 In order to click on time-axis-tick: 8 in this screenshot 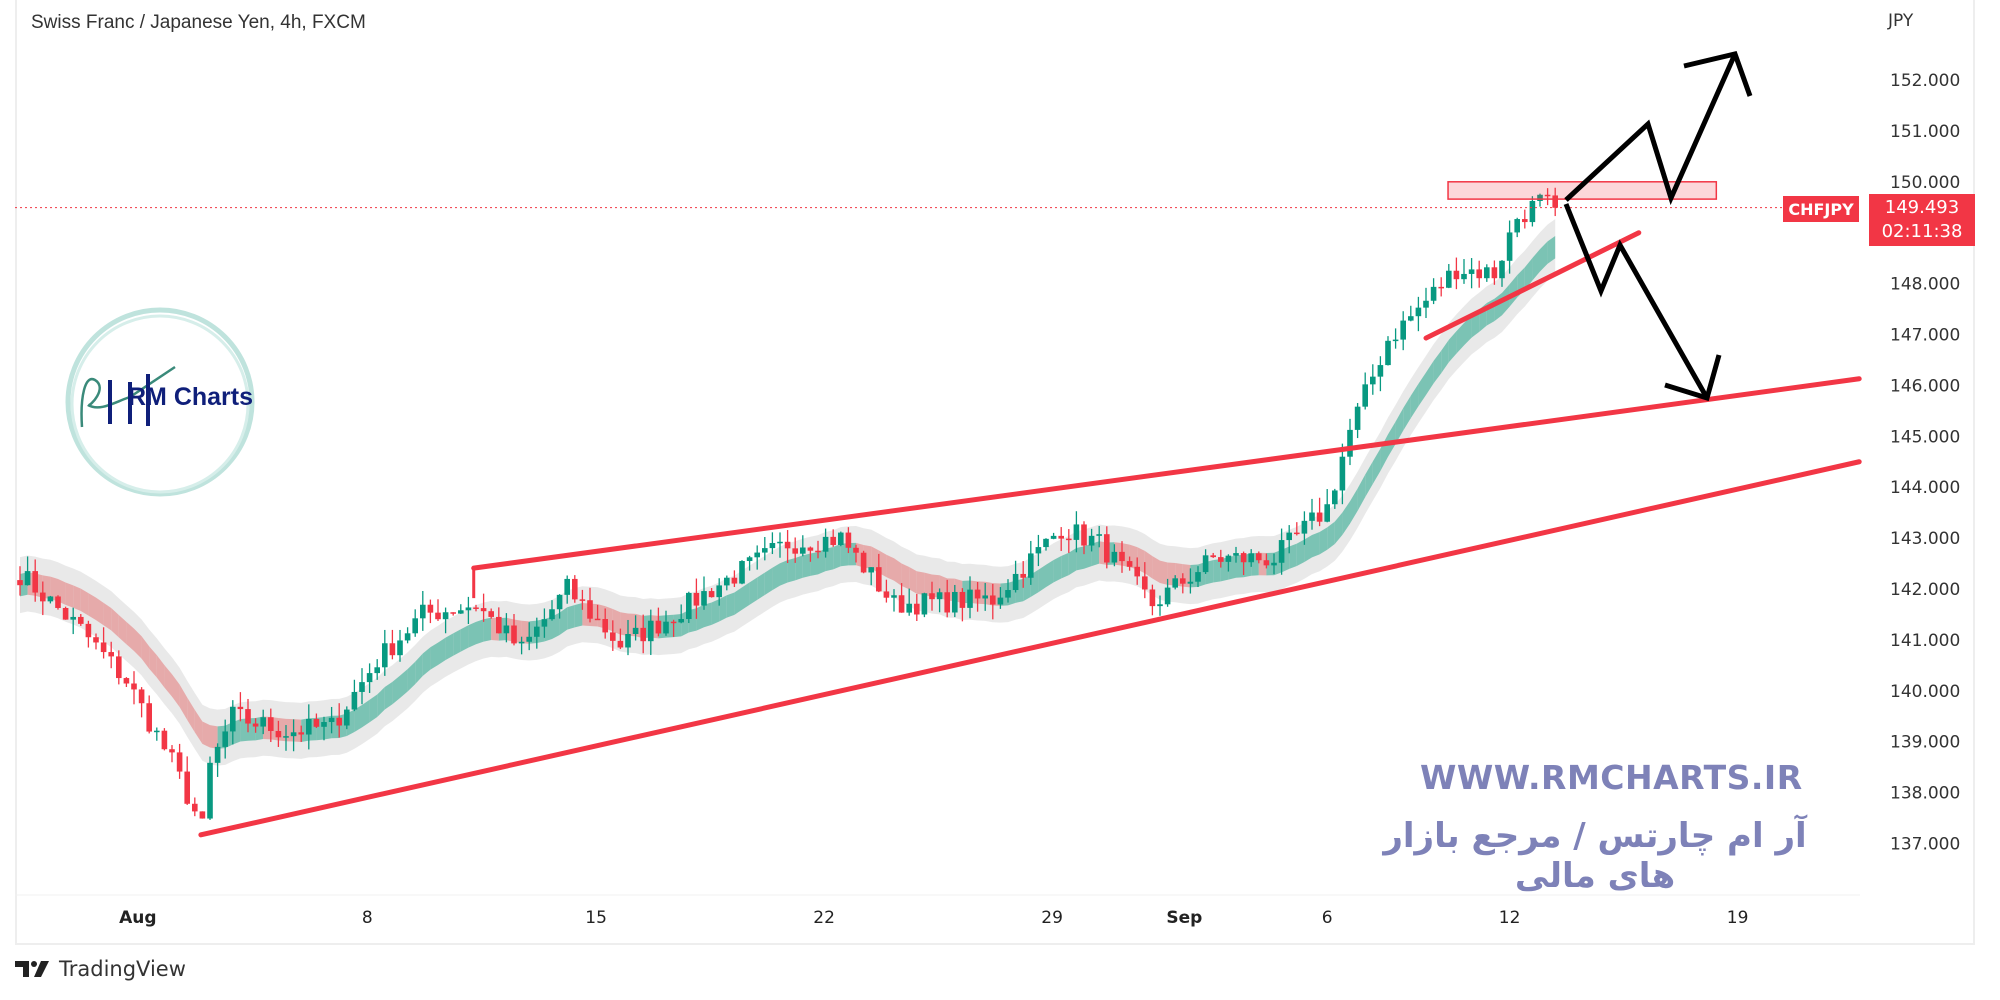, I will do `click(367, 918)`.